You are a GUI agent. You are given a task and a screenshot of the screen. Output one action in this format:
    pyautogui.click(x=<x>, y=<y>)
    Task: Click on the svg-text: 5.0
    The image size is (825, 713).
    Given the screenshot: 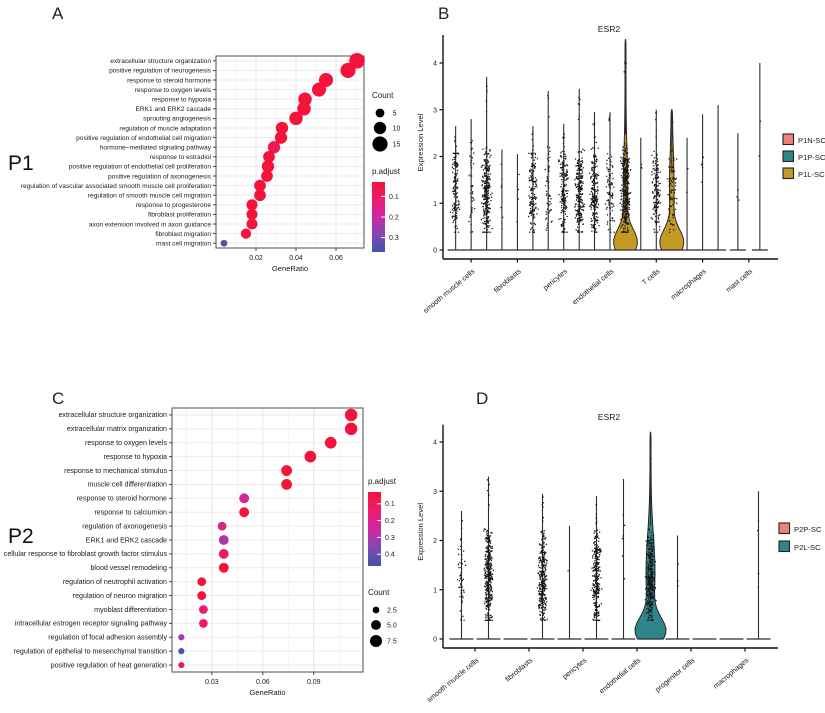 What is the action you would take?
    pyautogui.click(x=392, y=625)
    